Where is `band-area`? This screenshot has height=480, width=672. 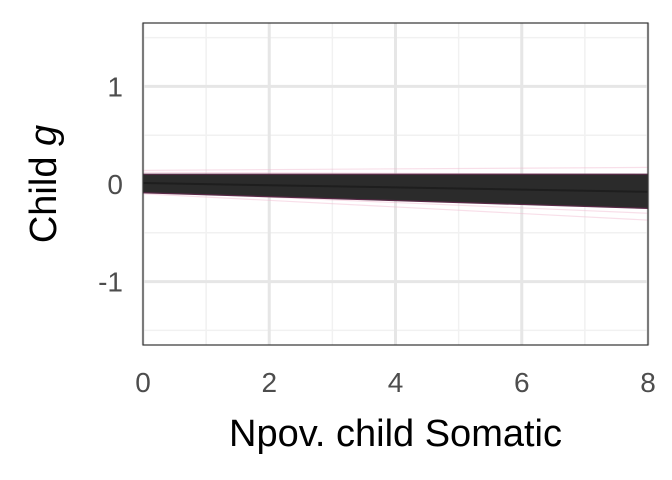
band-area is located at coordinates (395, 191).